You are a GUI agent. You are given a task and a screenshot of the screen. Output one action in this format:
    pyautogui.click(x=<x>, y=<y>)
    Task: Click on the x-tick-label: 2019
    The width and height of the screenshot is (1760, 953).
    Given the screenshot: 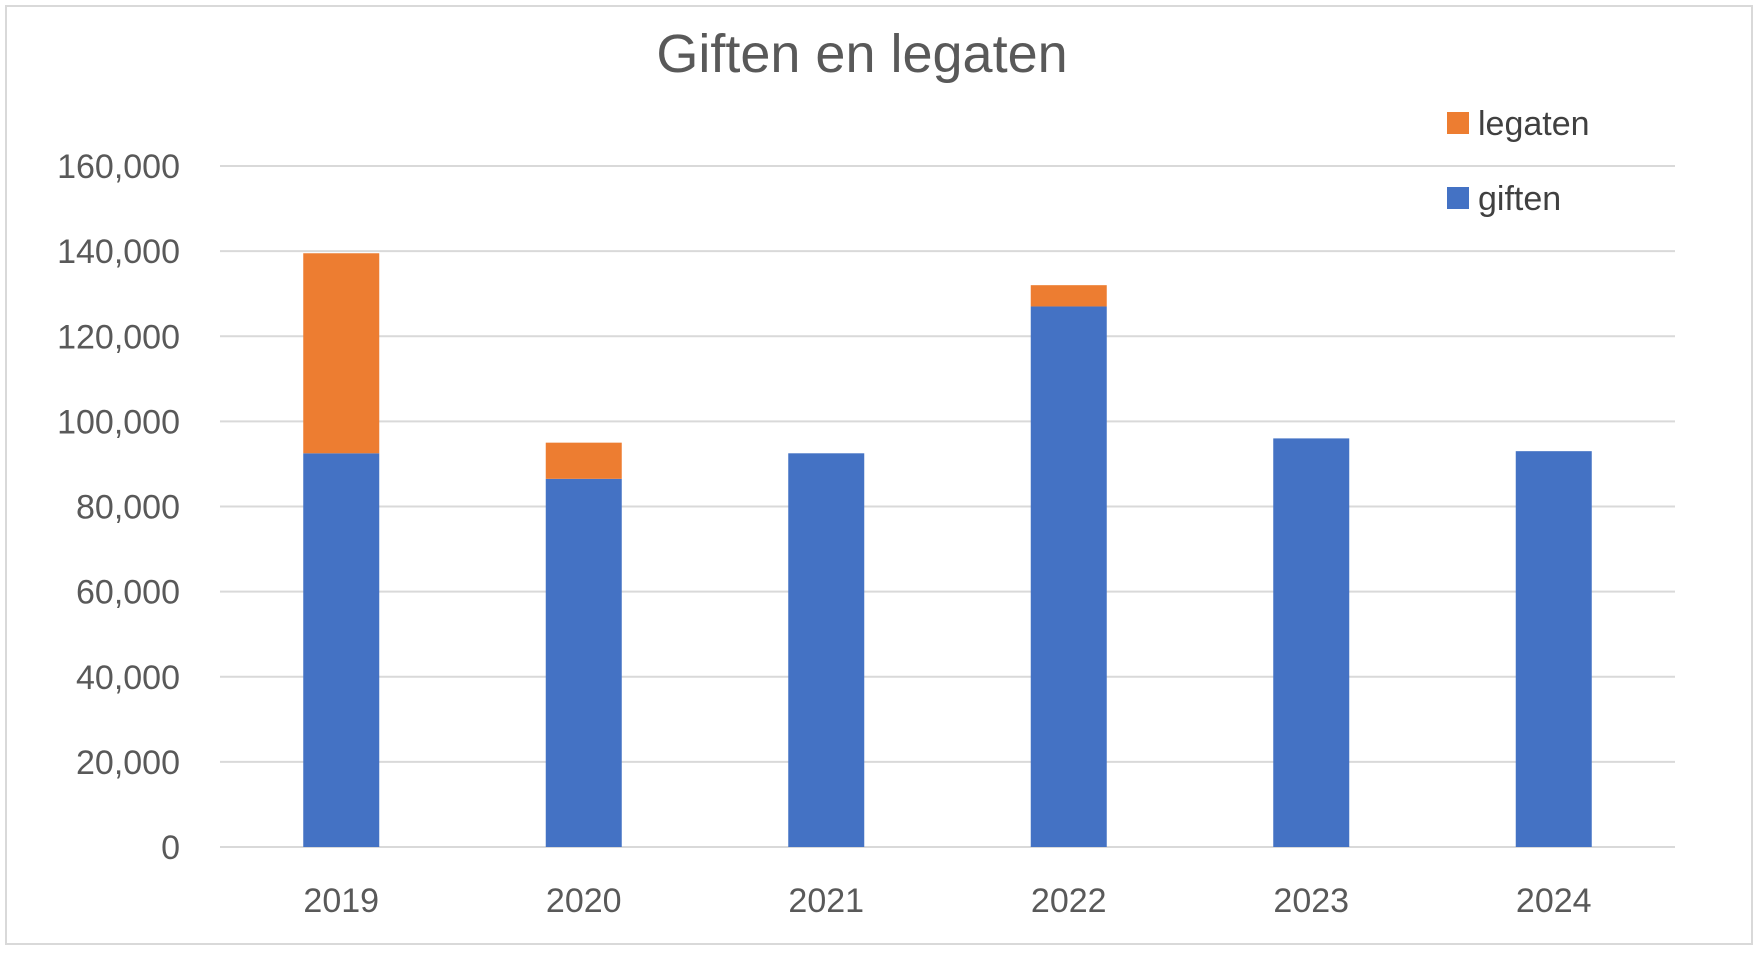 What is the action you would take?
    pyautogui.click(x=341, y=901)
    